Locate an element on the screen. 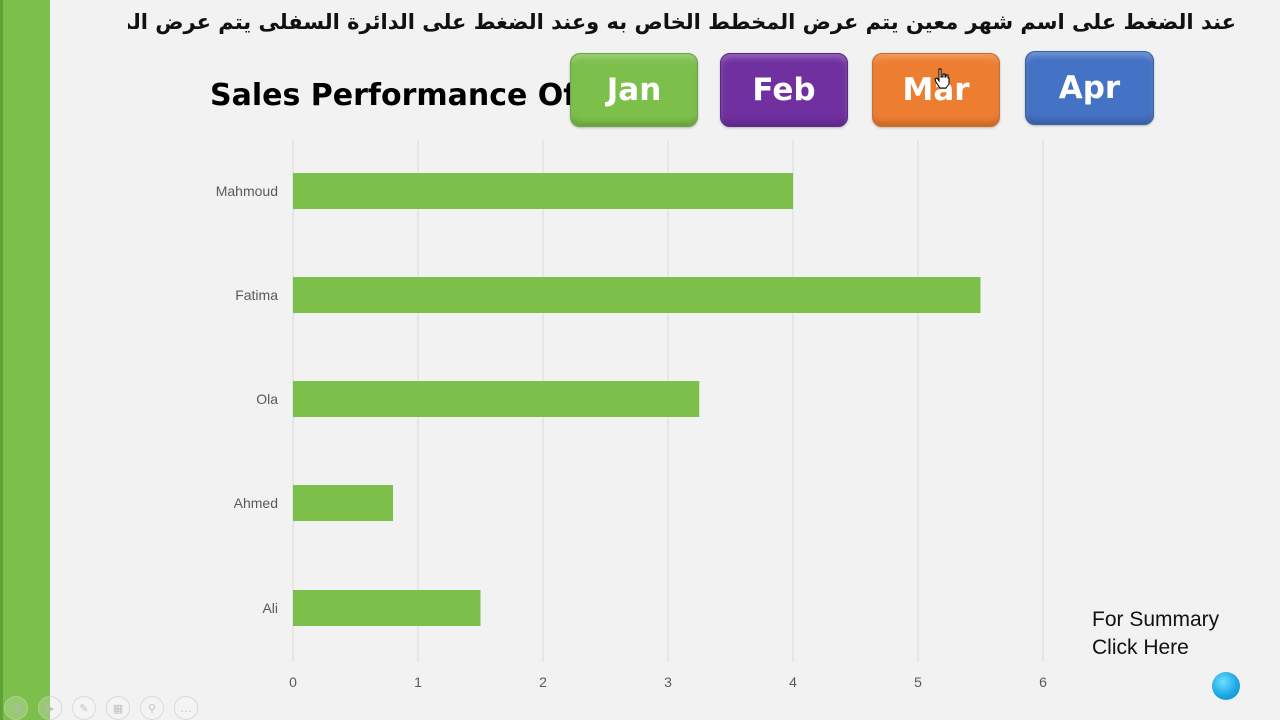 The image size is (1280, 720). month-button-apr: Apr is located at coordinates (1089, 88).